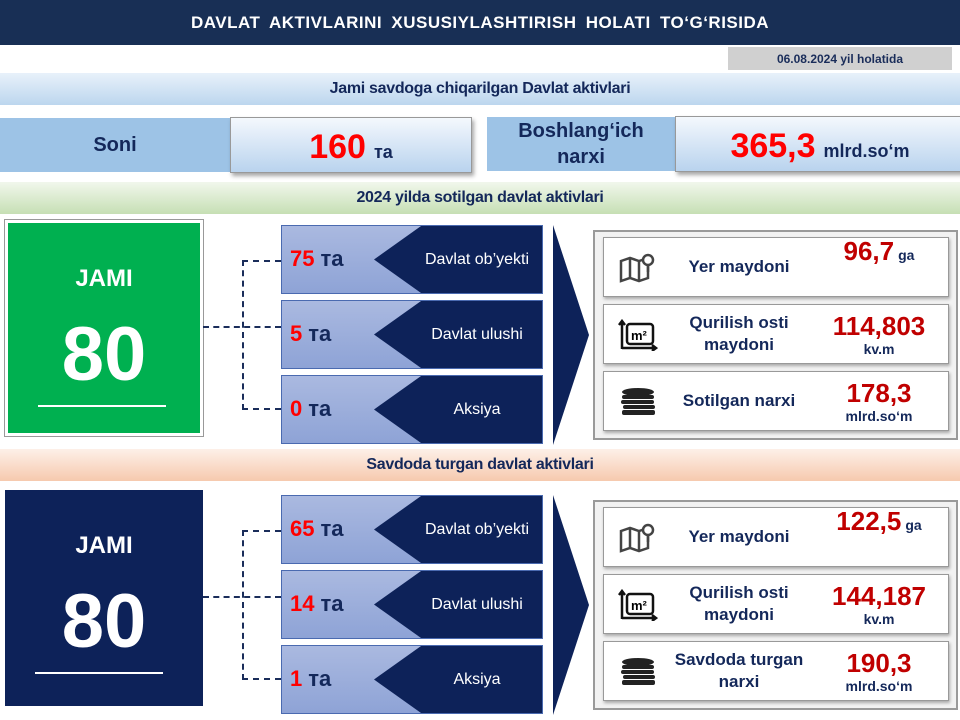  Describe the element at coordinates (296, 333) in the screenshot. I see `row-count: 5` at that location.